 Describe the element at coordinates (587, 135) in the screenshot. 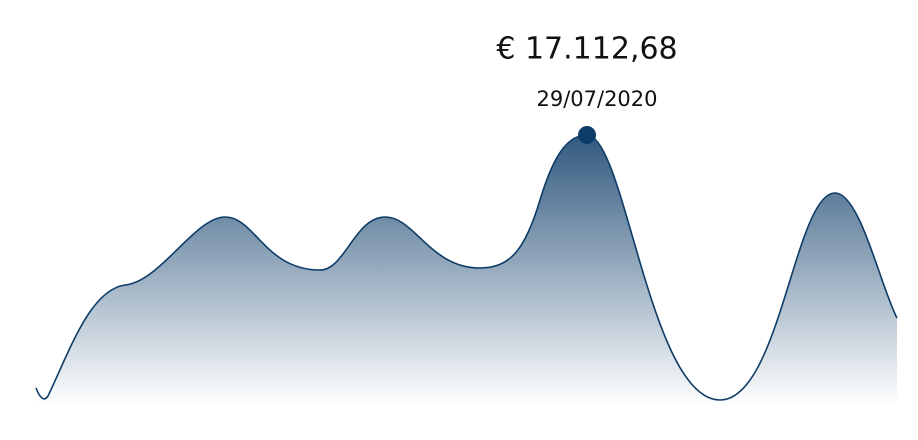

I see `highlight-dot` at that location.